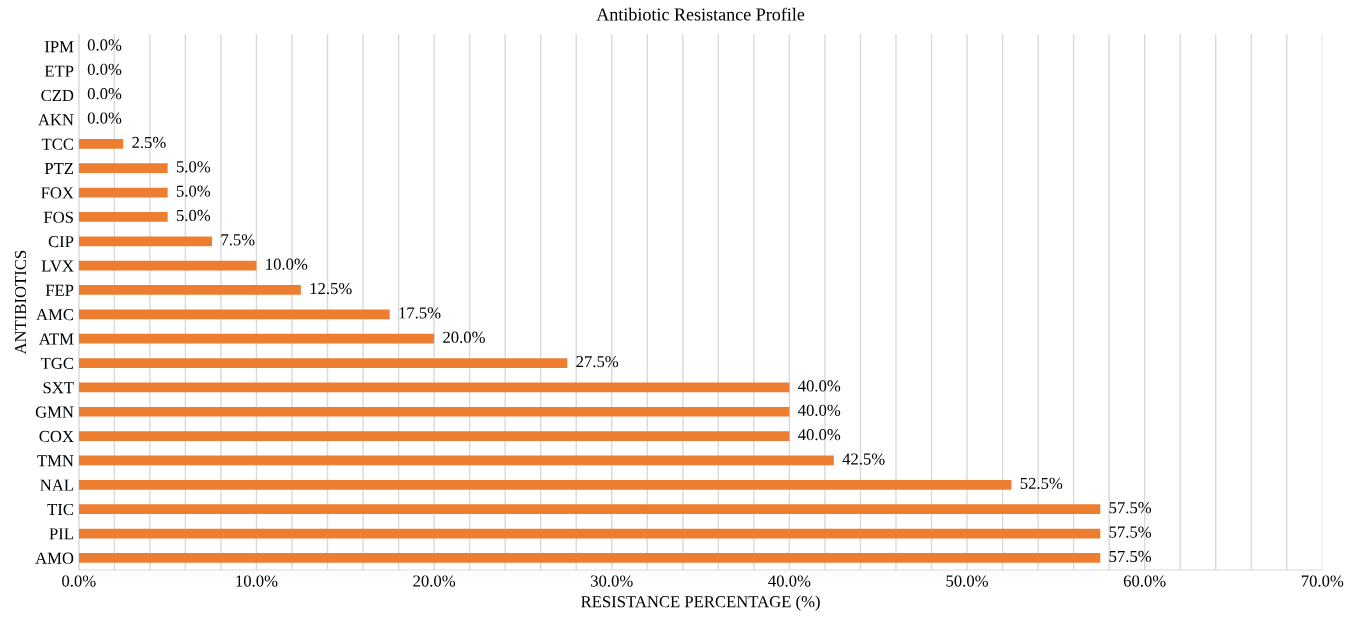  I want to click on y-tick-label: SXT, so click(58, 388).